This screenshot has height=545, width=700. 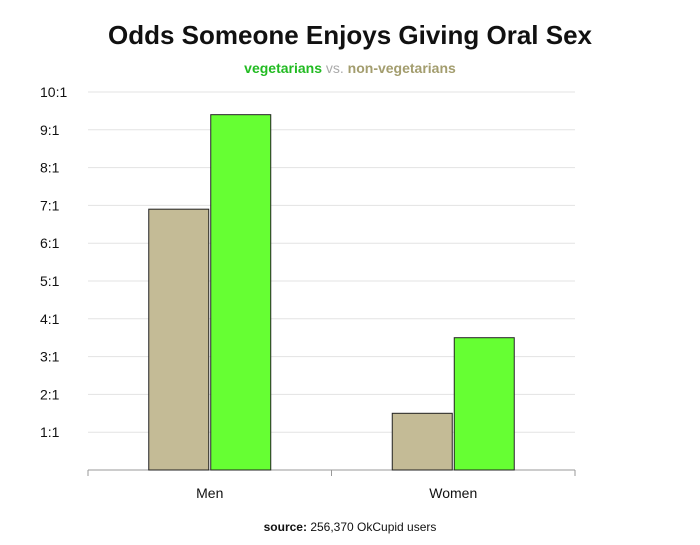 I want to click on chart-title: Odds Someone Enjoys Giving Oral Sex, so click(x=350, y=35).